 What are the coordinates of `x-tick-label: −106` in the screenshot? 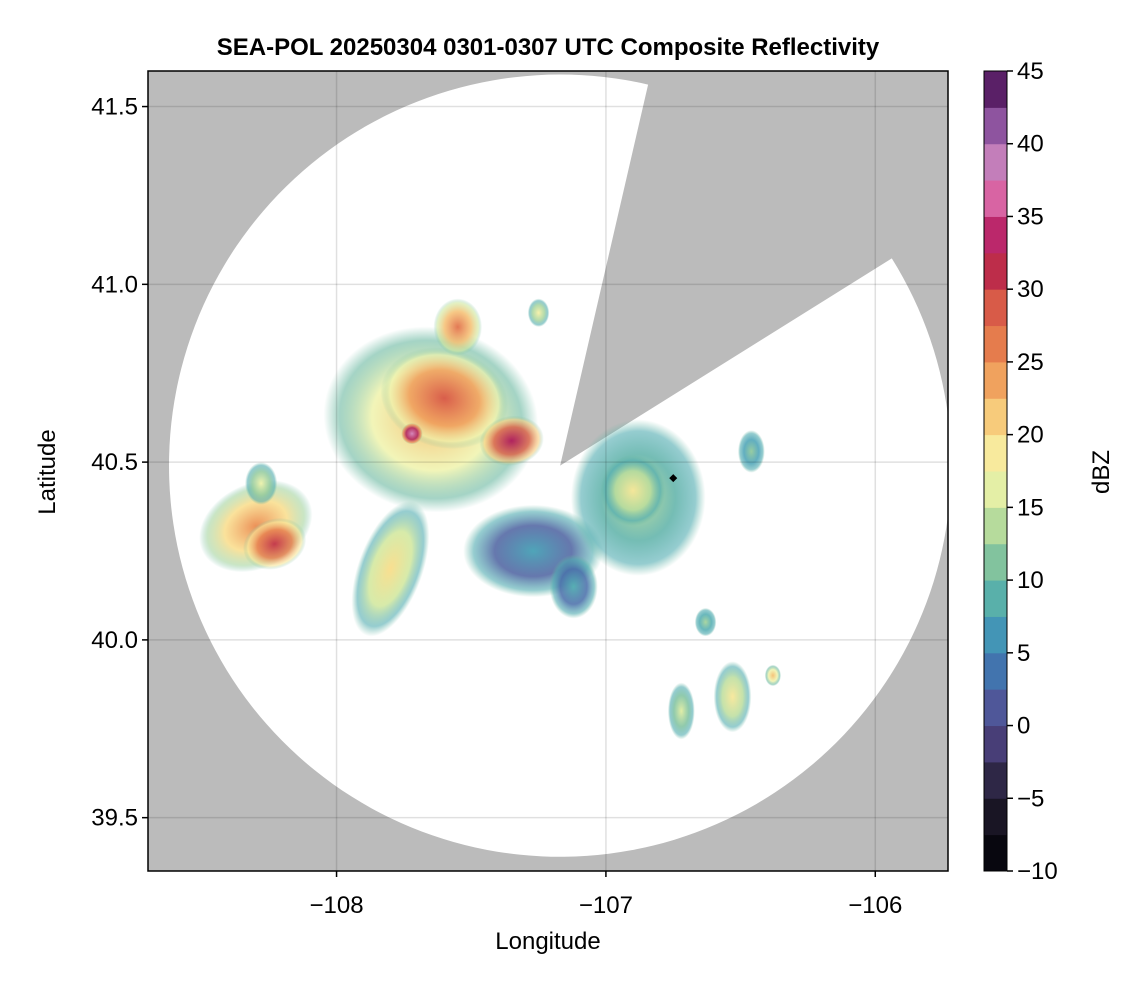 It's located at (875, 905).